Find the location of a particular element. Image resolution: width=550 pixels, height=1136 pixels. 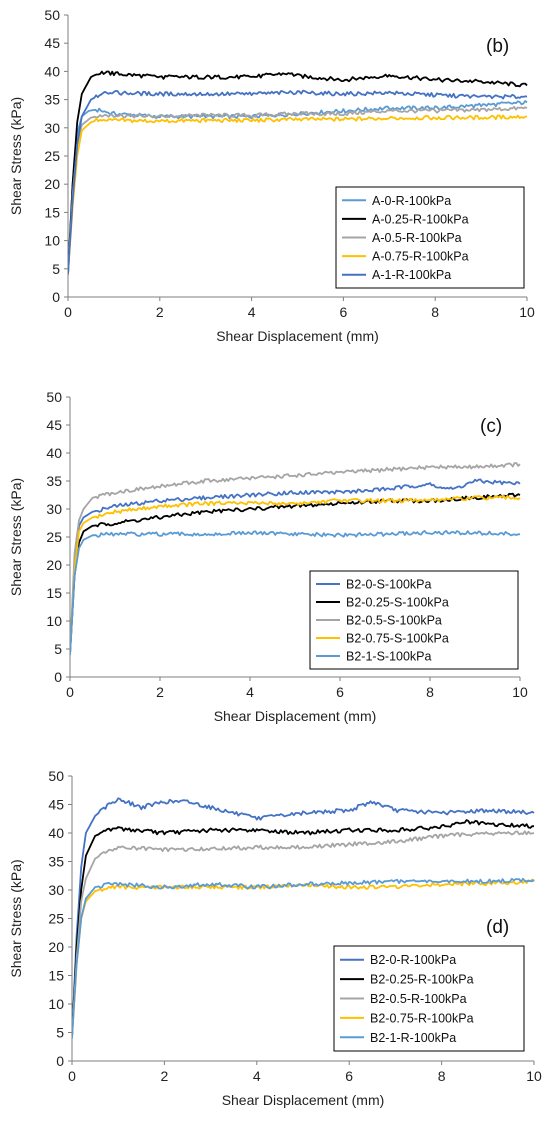

legend-entry: B2-1-S-100kPa is located at coordinates (389, 657).